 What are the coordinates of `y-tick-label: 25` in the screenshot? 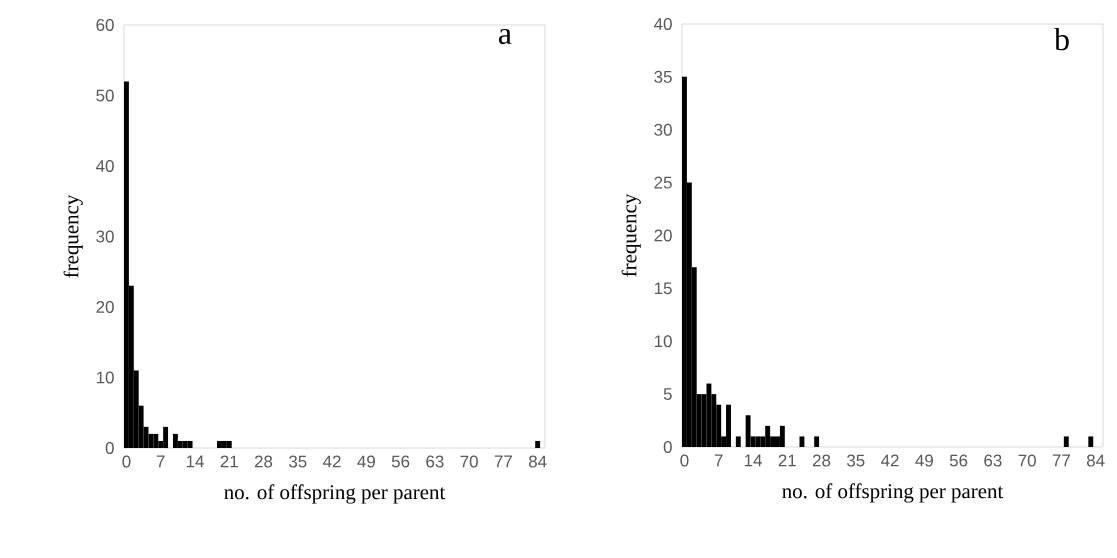 It's located at (663, 182).